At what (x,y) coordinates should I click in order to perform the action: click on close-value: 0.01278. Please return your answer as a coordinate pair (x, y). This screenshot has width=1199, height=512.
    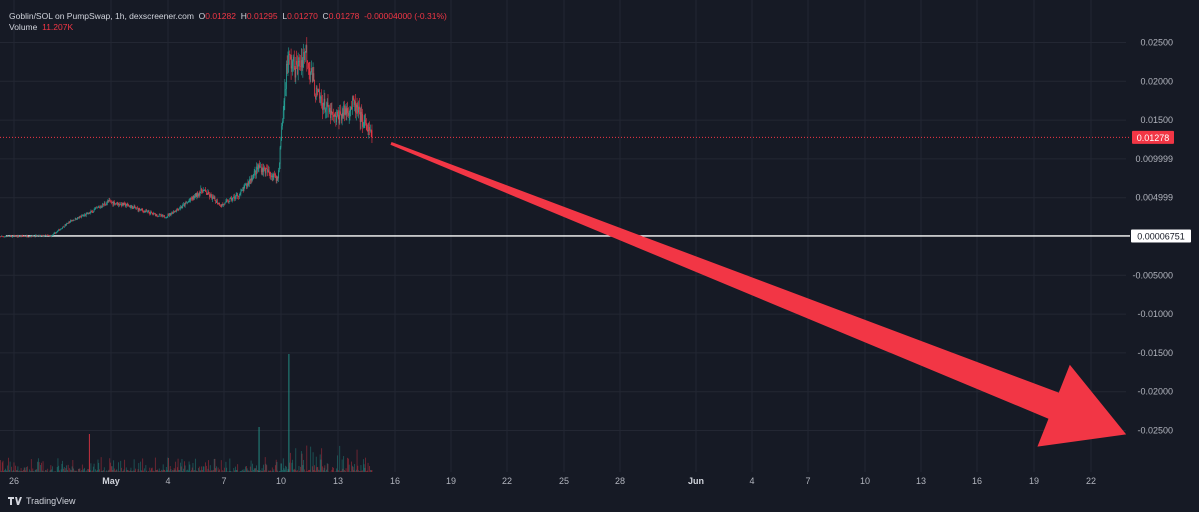
    Looking at the image, I should click on (344, 16).